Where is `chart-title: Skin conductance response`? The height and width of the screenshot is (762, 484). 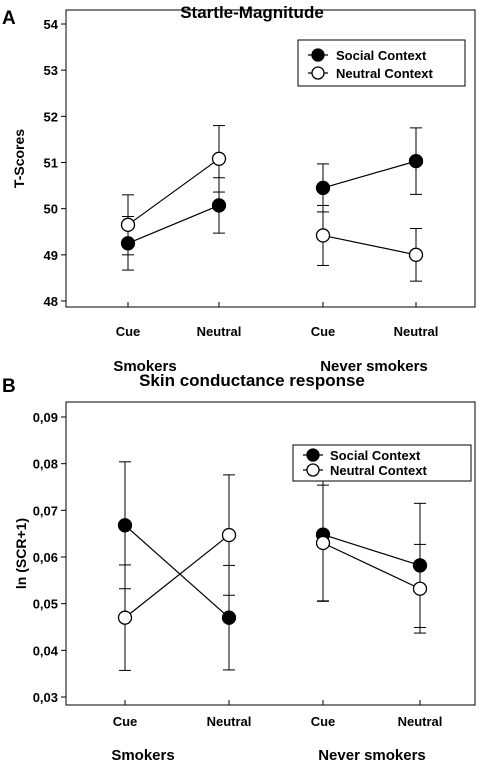 chart-title: Skin conductance response is located at coordinates (252, 380).